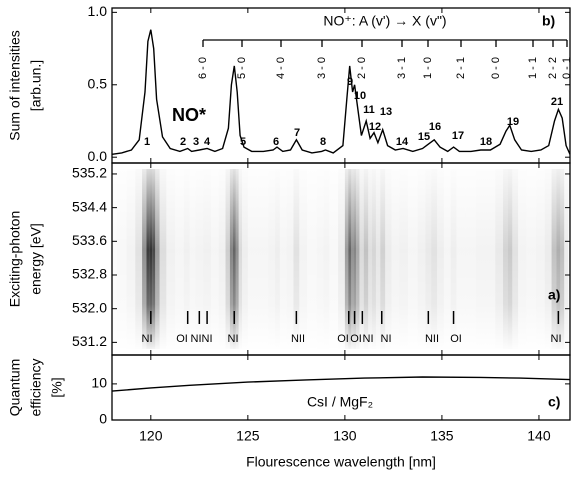 Image resolution: width=572 pixels, height=478 pixels. I want to click on x-tick-label: 130, so click(345, 436).